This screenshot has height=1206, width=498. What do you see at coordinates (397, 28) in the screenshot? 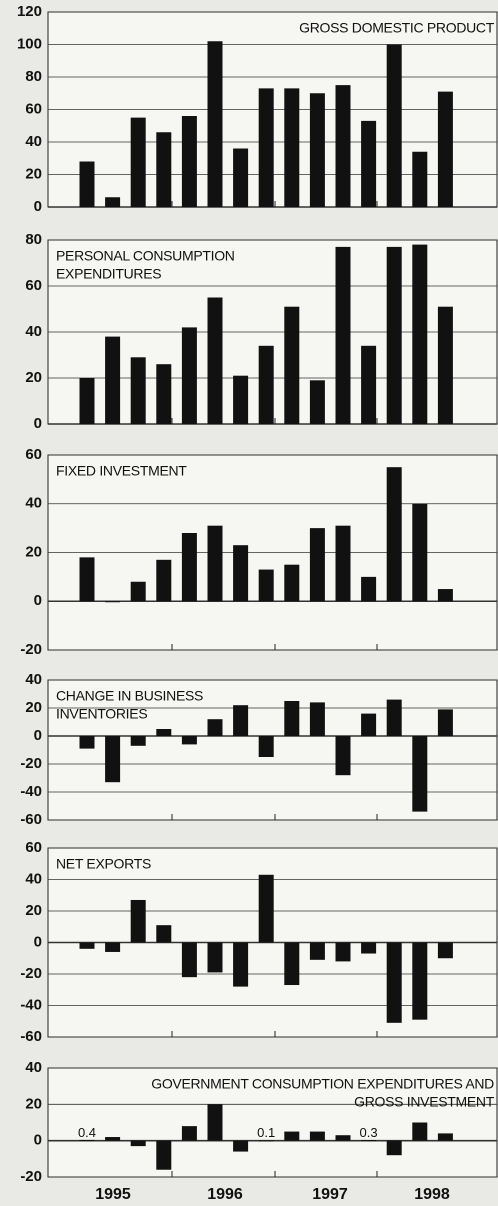
I see `panel-title: GROSS DOMESTIC PRODUCT` at bounding box center [397, 28].